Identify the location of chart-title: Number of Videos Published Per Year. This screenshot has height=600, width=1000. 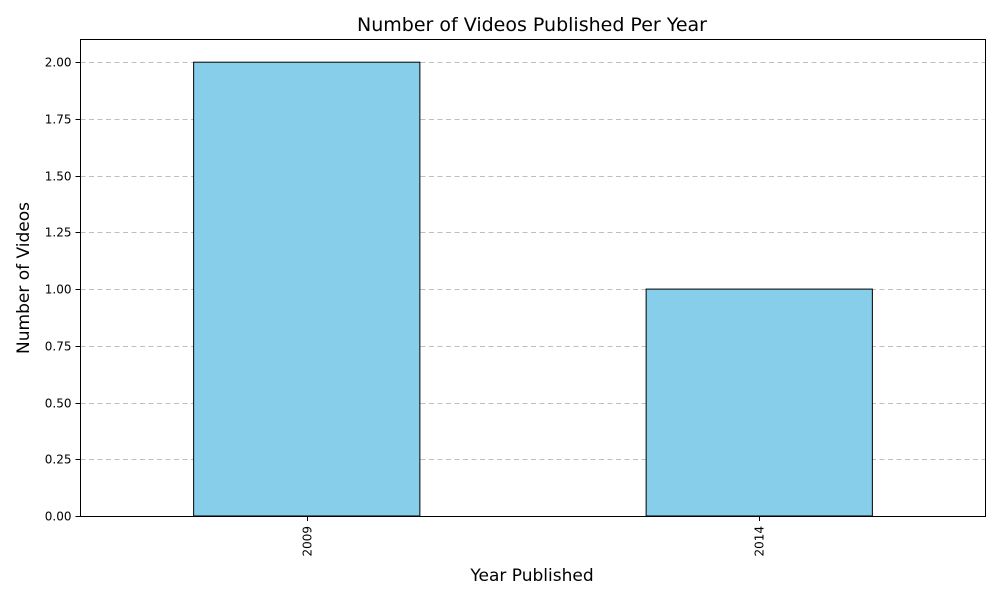
(532, 25).